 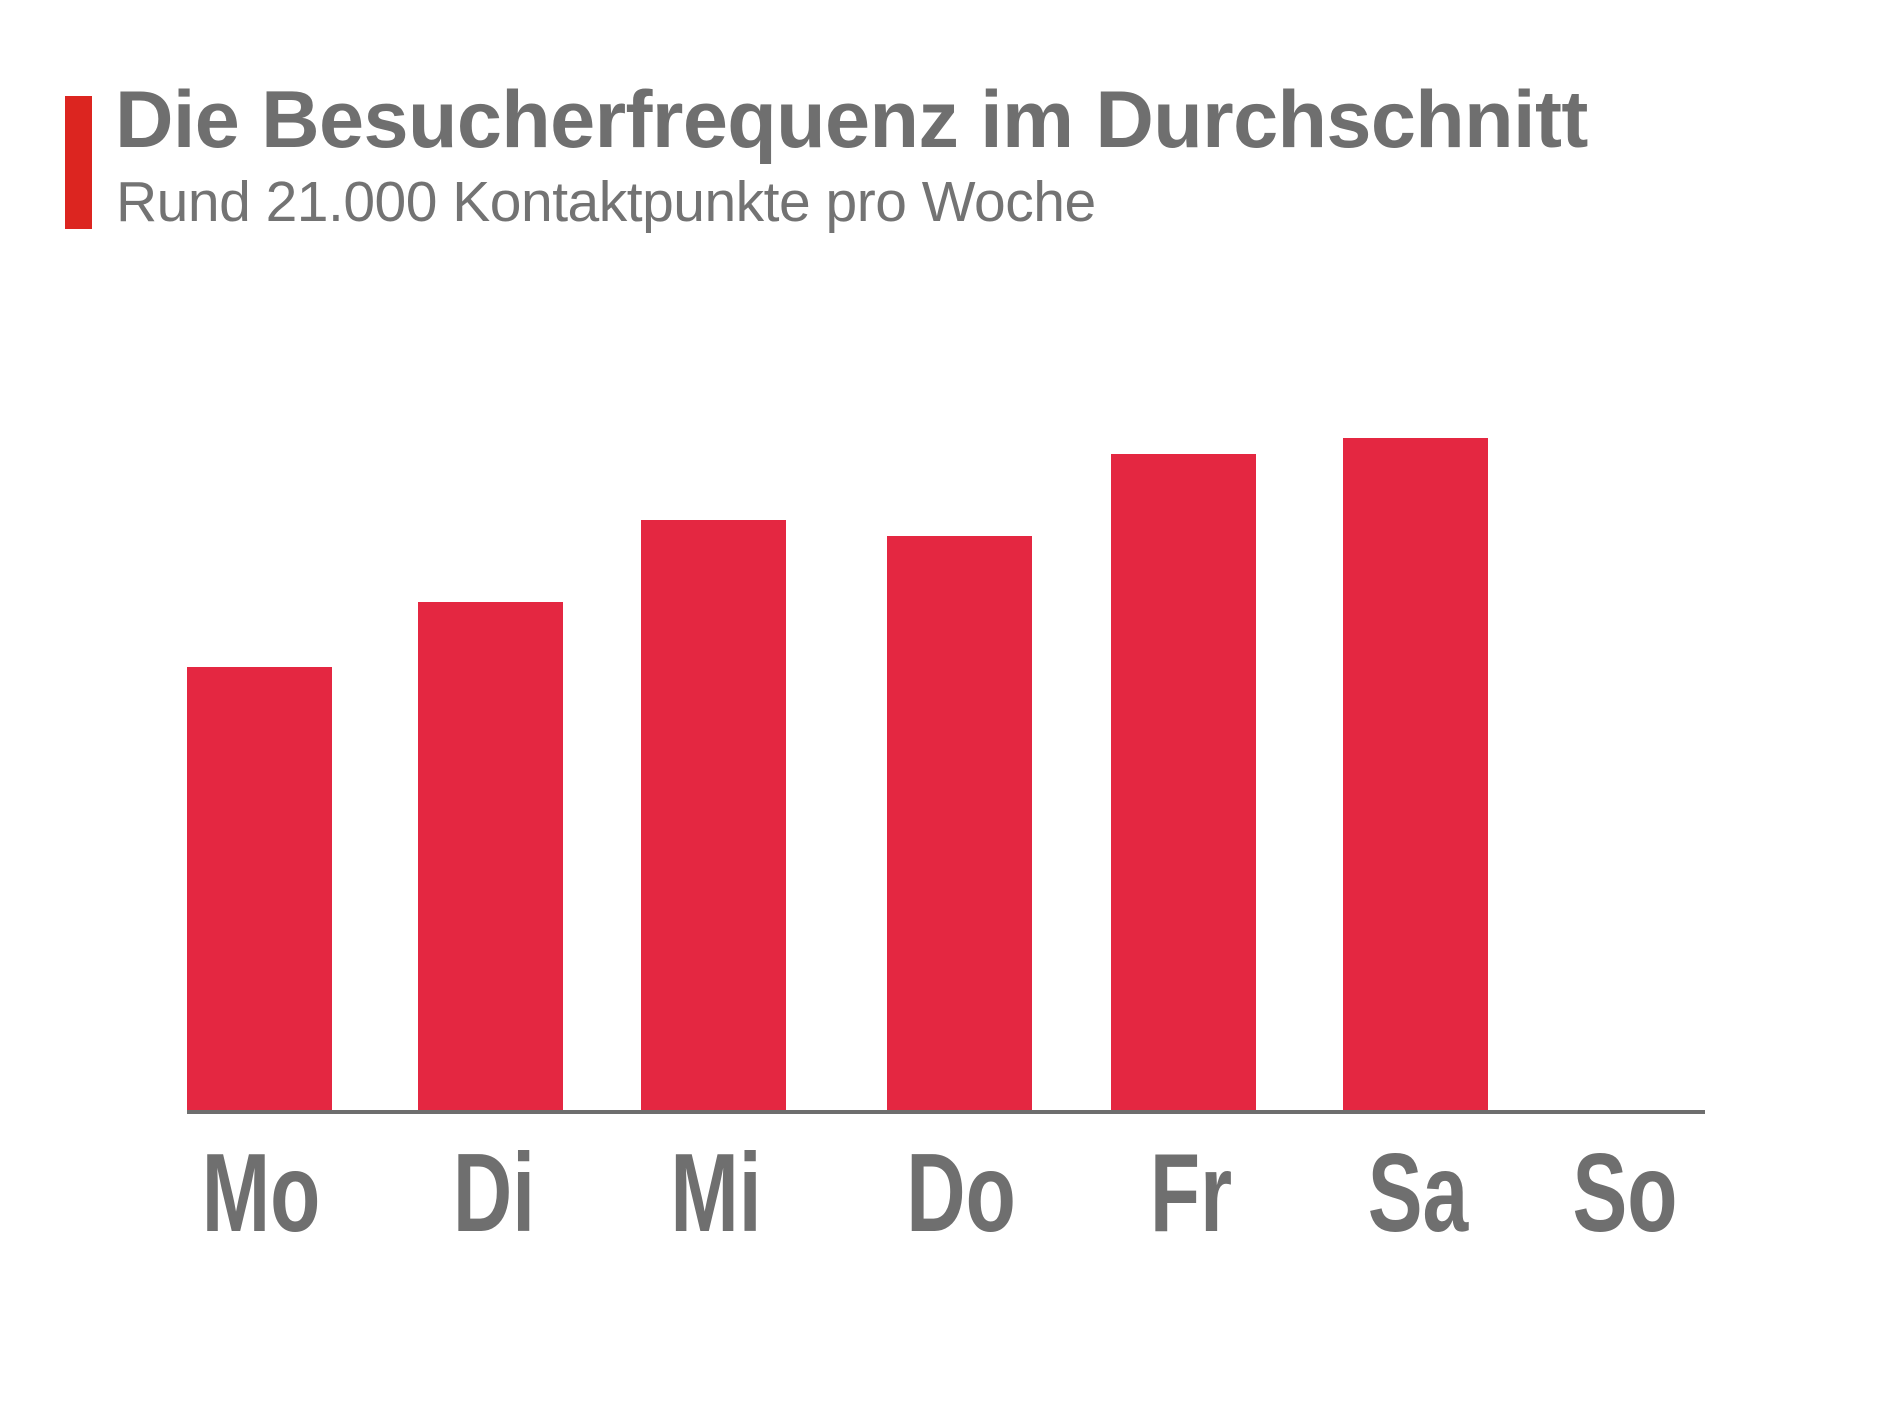 What do you see at coordinates (606, 202) in the screenshot?
I see `chart-subtitle: Rund 21.000 Kontaktpunkte pro Woche` at bounding box center [606, 202].